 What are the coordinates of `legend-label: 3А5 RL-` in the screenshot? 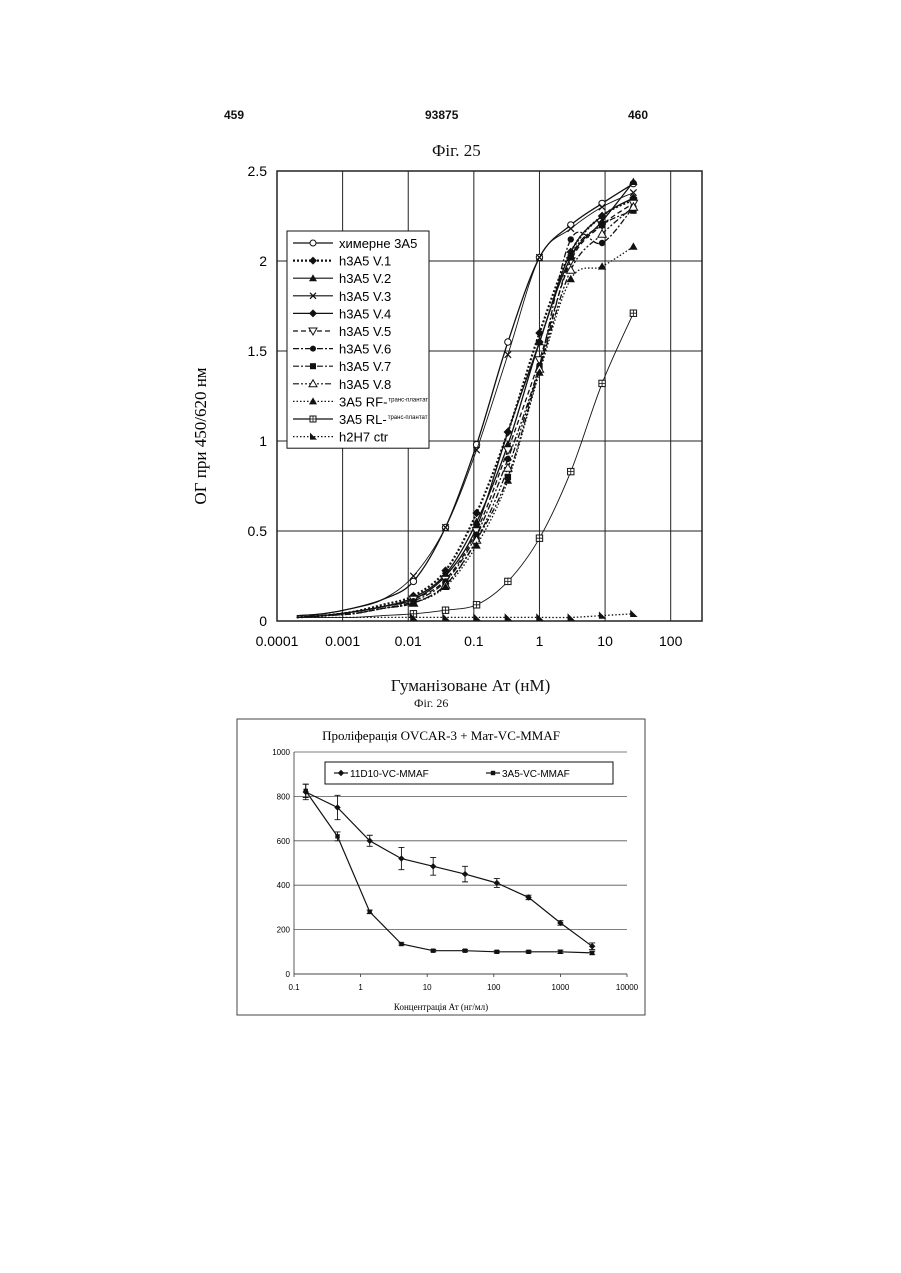 It's located at (363, 419).